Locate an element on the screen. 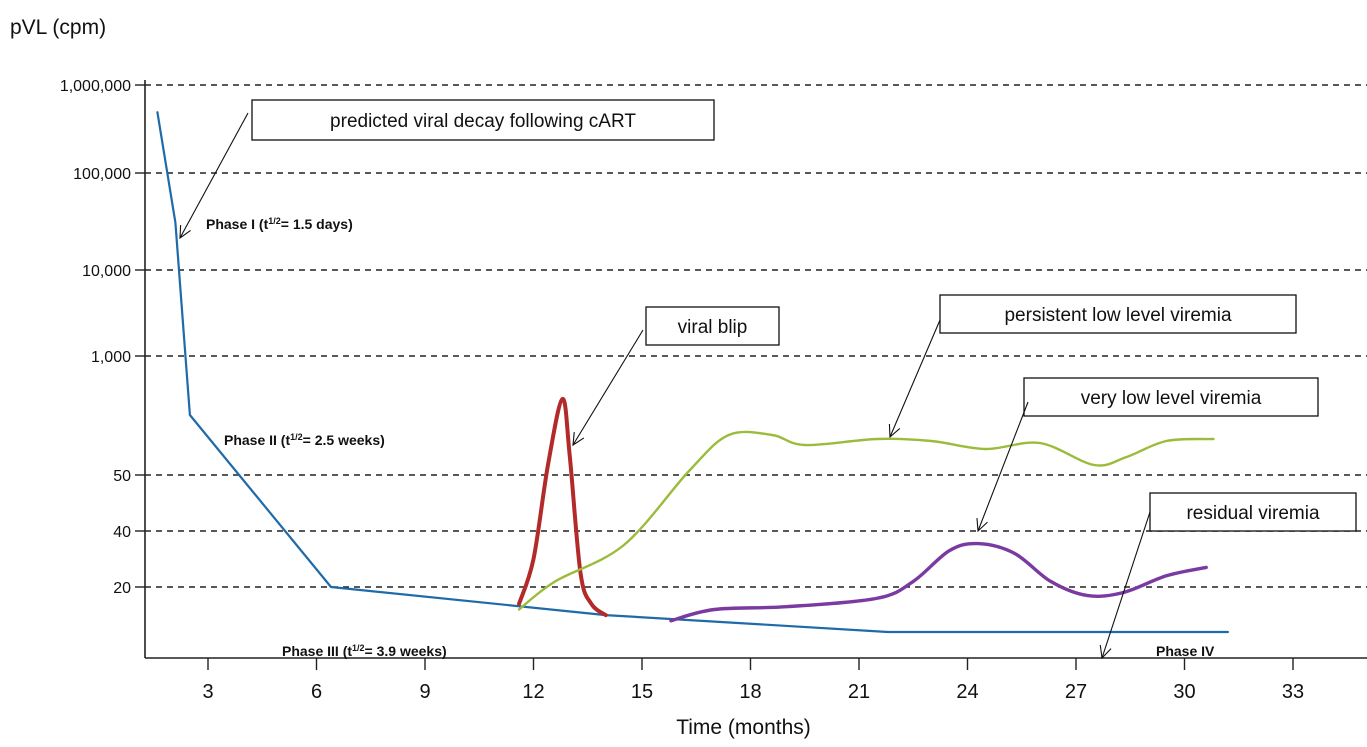 The height and width of the screenshot is (747, 1367). x-tick-label: 33 is located at coordinates (1293, 692).